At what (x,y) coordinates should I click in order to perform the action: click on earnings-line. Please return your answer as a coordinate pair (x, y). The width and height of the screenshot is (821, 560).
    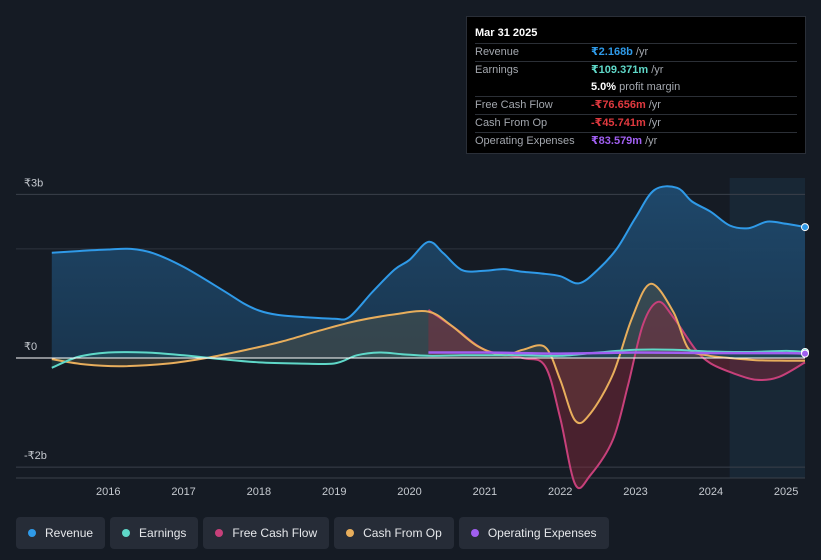
    Looking at the image, I should click on (428, 358).